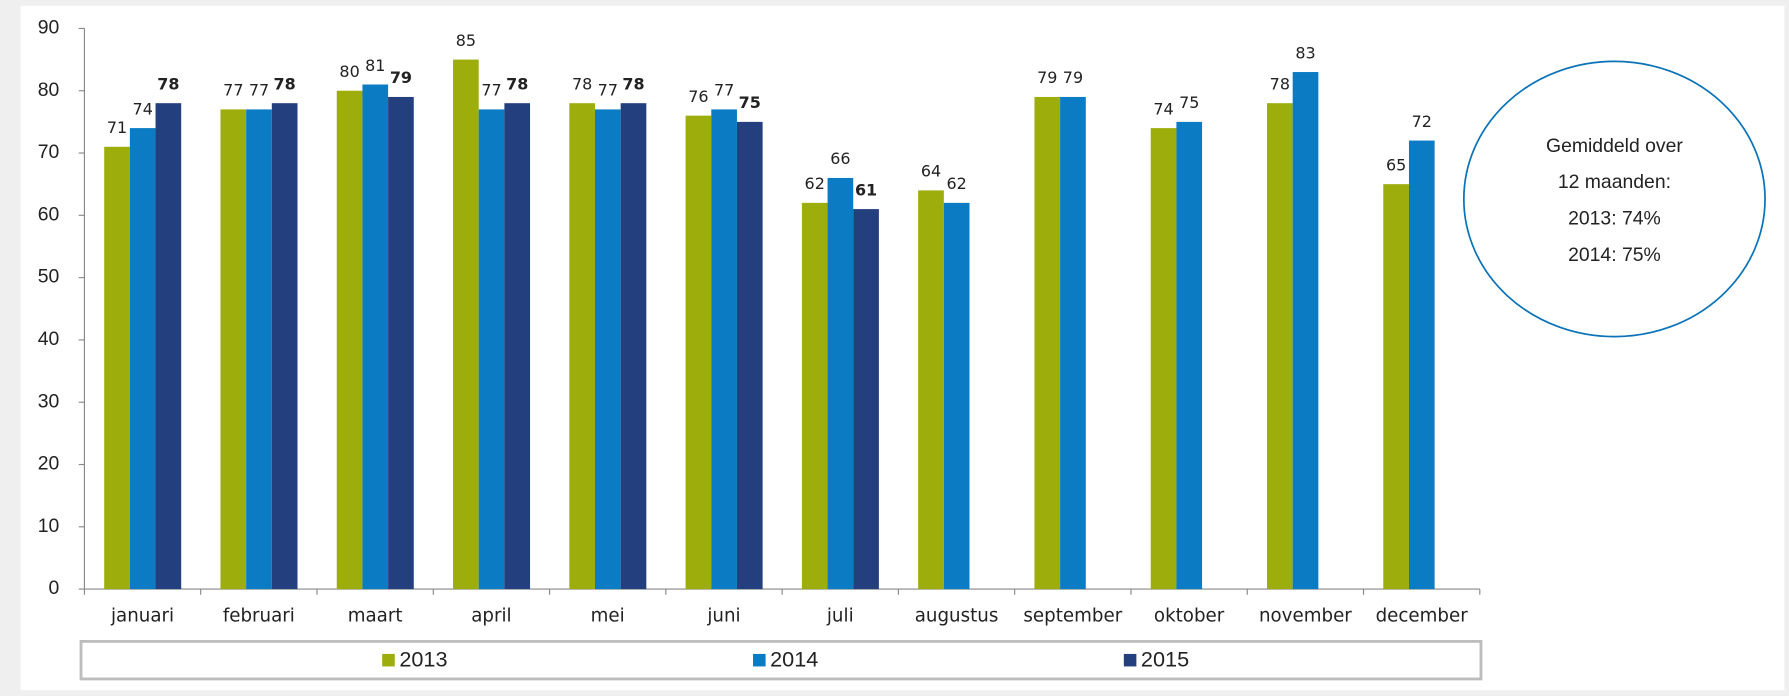 This screenshot has width=1789, height=696. I want to click on x-tick-label: december, so click(1422, 615).